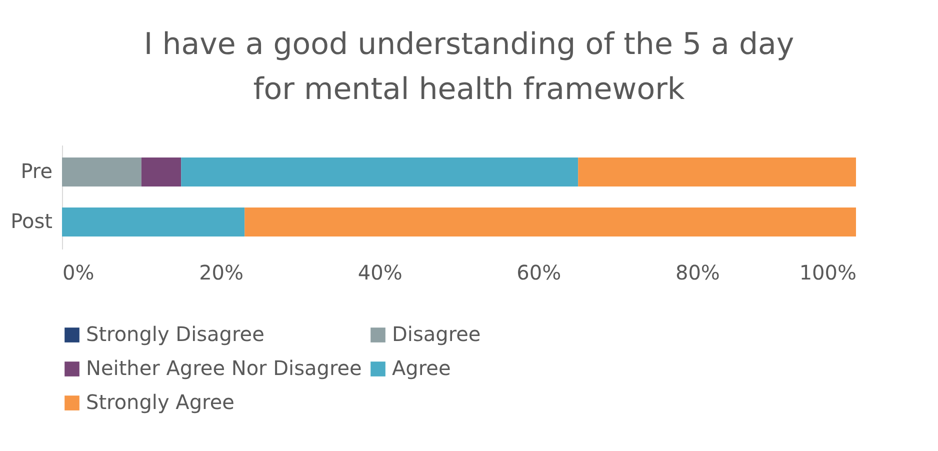  Describe the element at coordinates (697, 272) in the screenshot. I see `x-tick-label: 80%` at that location.